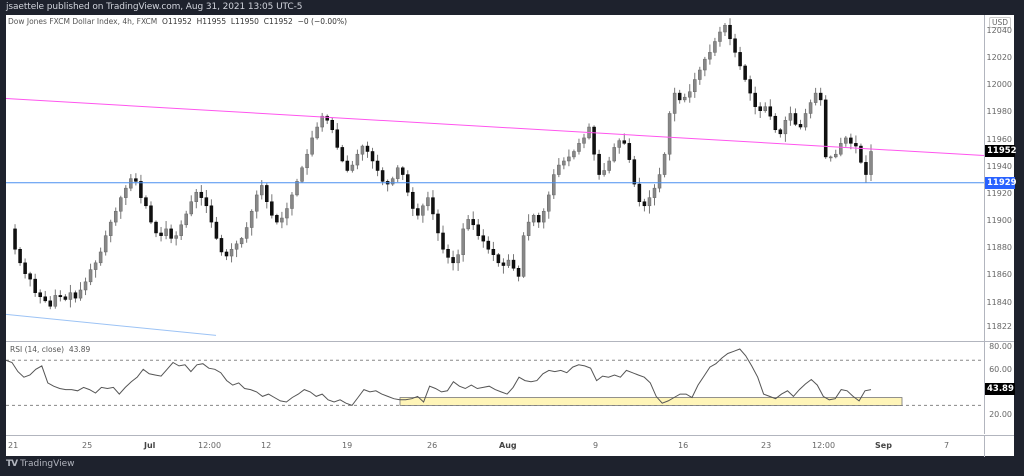 The height and width of the screenshot is (476, 1024). Describe the element at coordinates (432, 445) in the screenshot. I see `time-tick: 26` at that location.